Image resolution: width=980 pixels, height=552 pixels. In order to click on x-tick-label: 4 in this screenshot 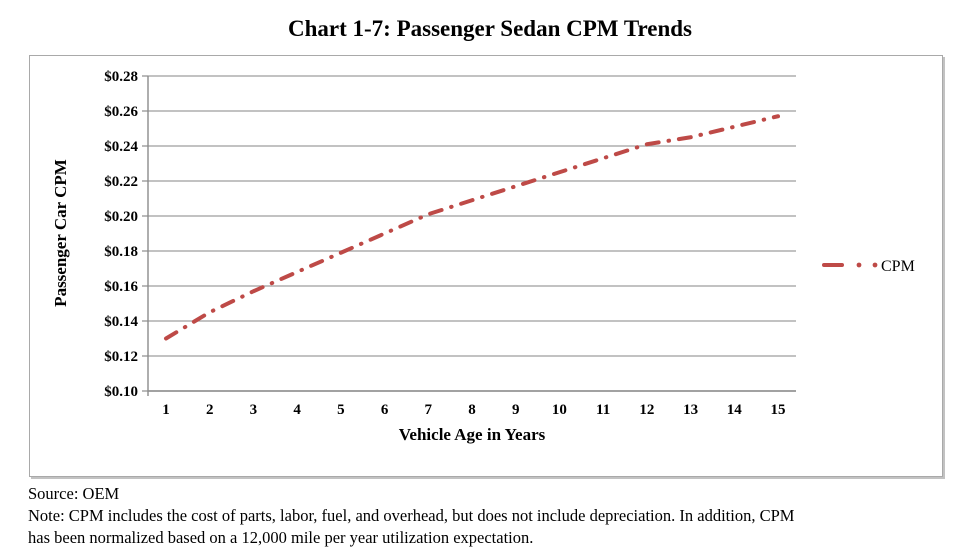, I will do `click(297, 410)`.